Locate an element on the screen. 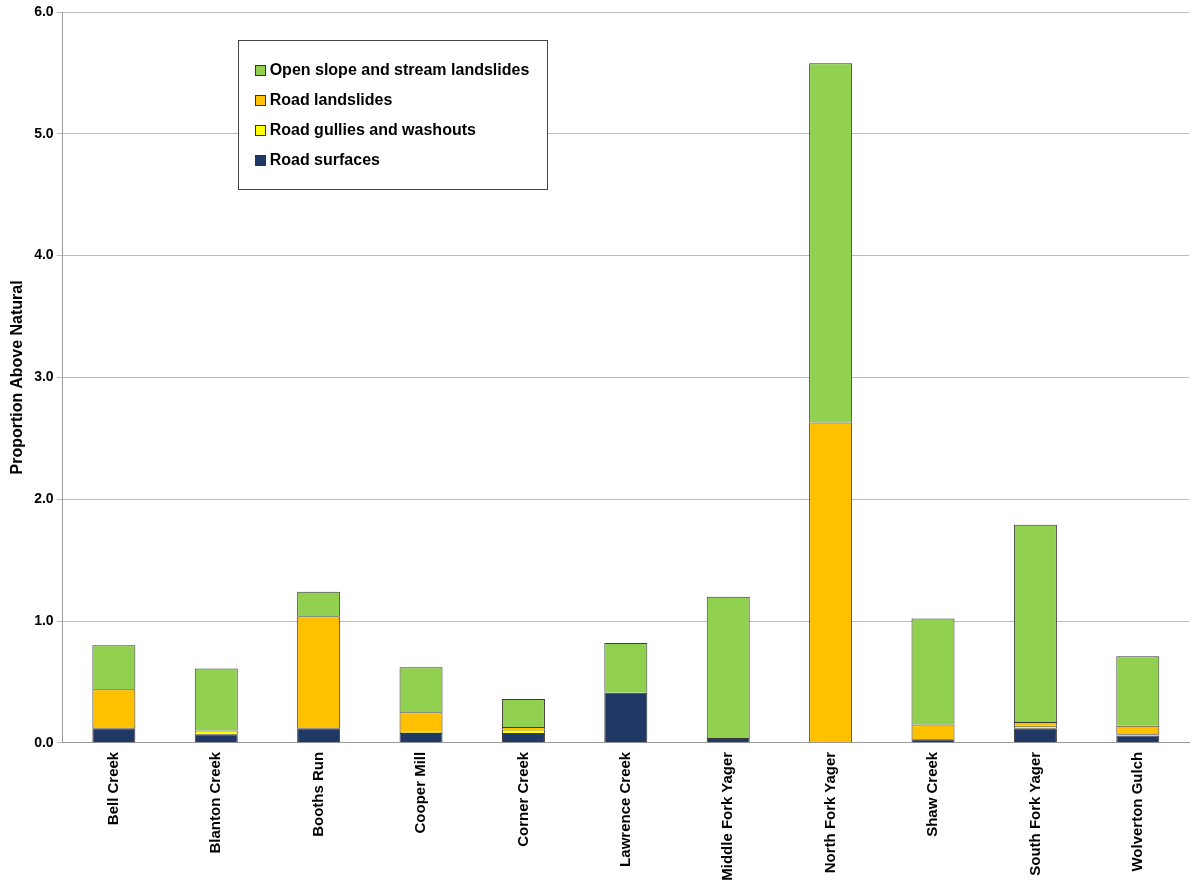  y-tick-label: 2.0 is located at coordinates (44, 498).